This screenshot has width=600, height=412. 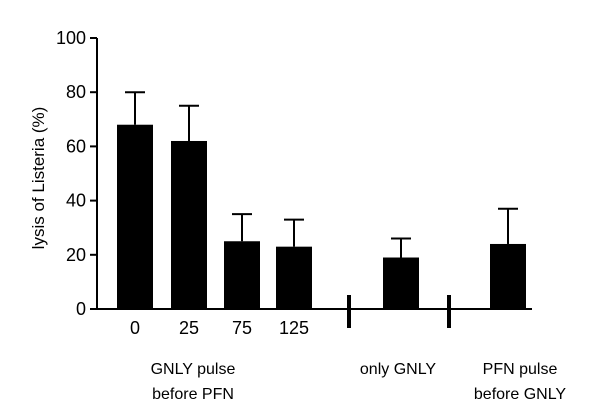 I want to click on group-label-3-line-1: PFN pulse, so click(x=520, y=369).